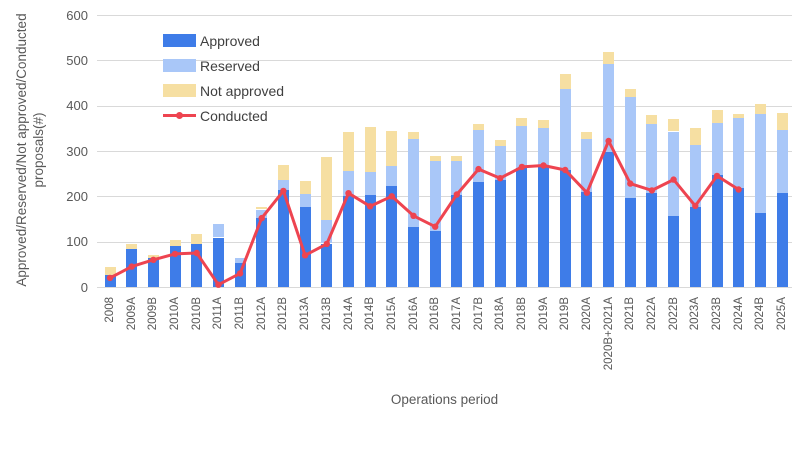  I want to click on x-tick-label: 2011B, so click(240, 313).